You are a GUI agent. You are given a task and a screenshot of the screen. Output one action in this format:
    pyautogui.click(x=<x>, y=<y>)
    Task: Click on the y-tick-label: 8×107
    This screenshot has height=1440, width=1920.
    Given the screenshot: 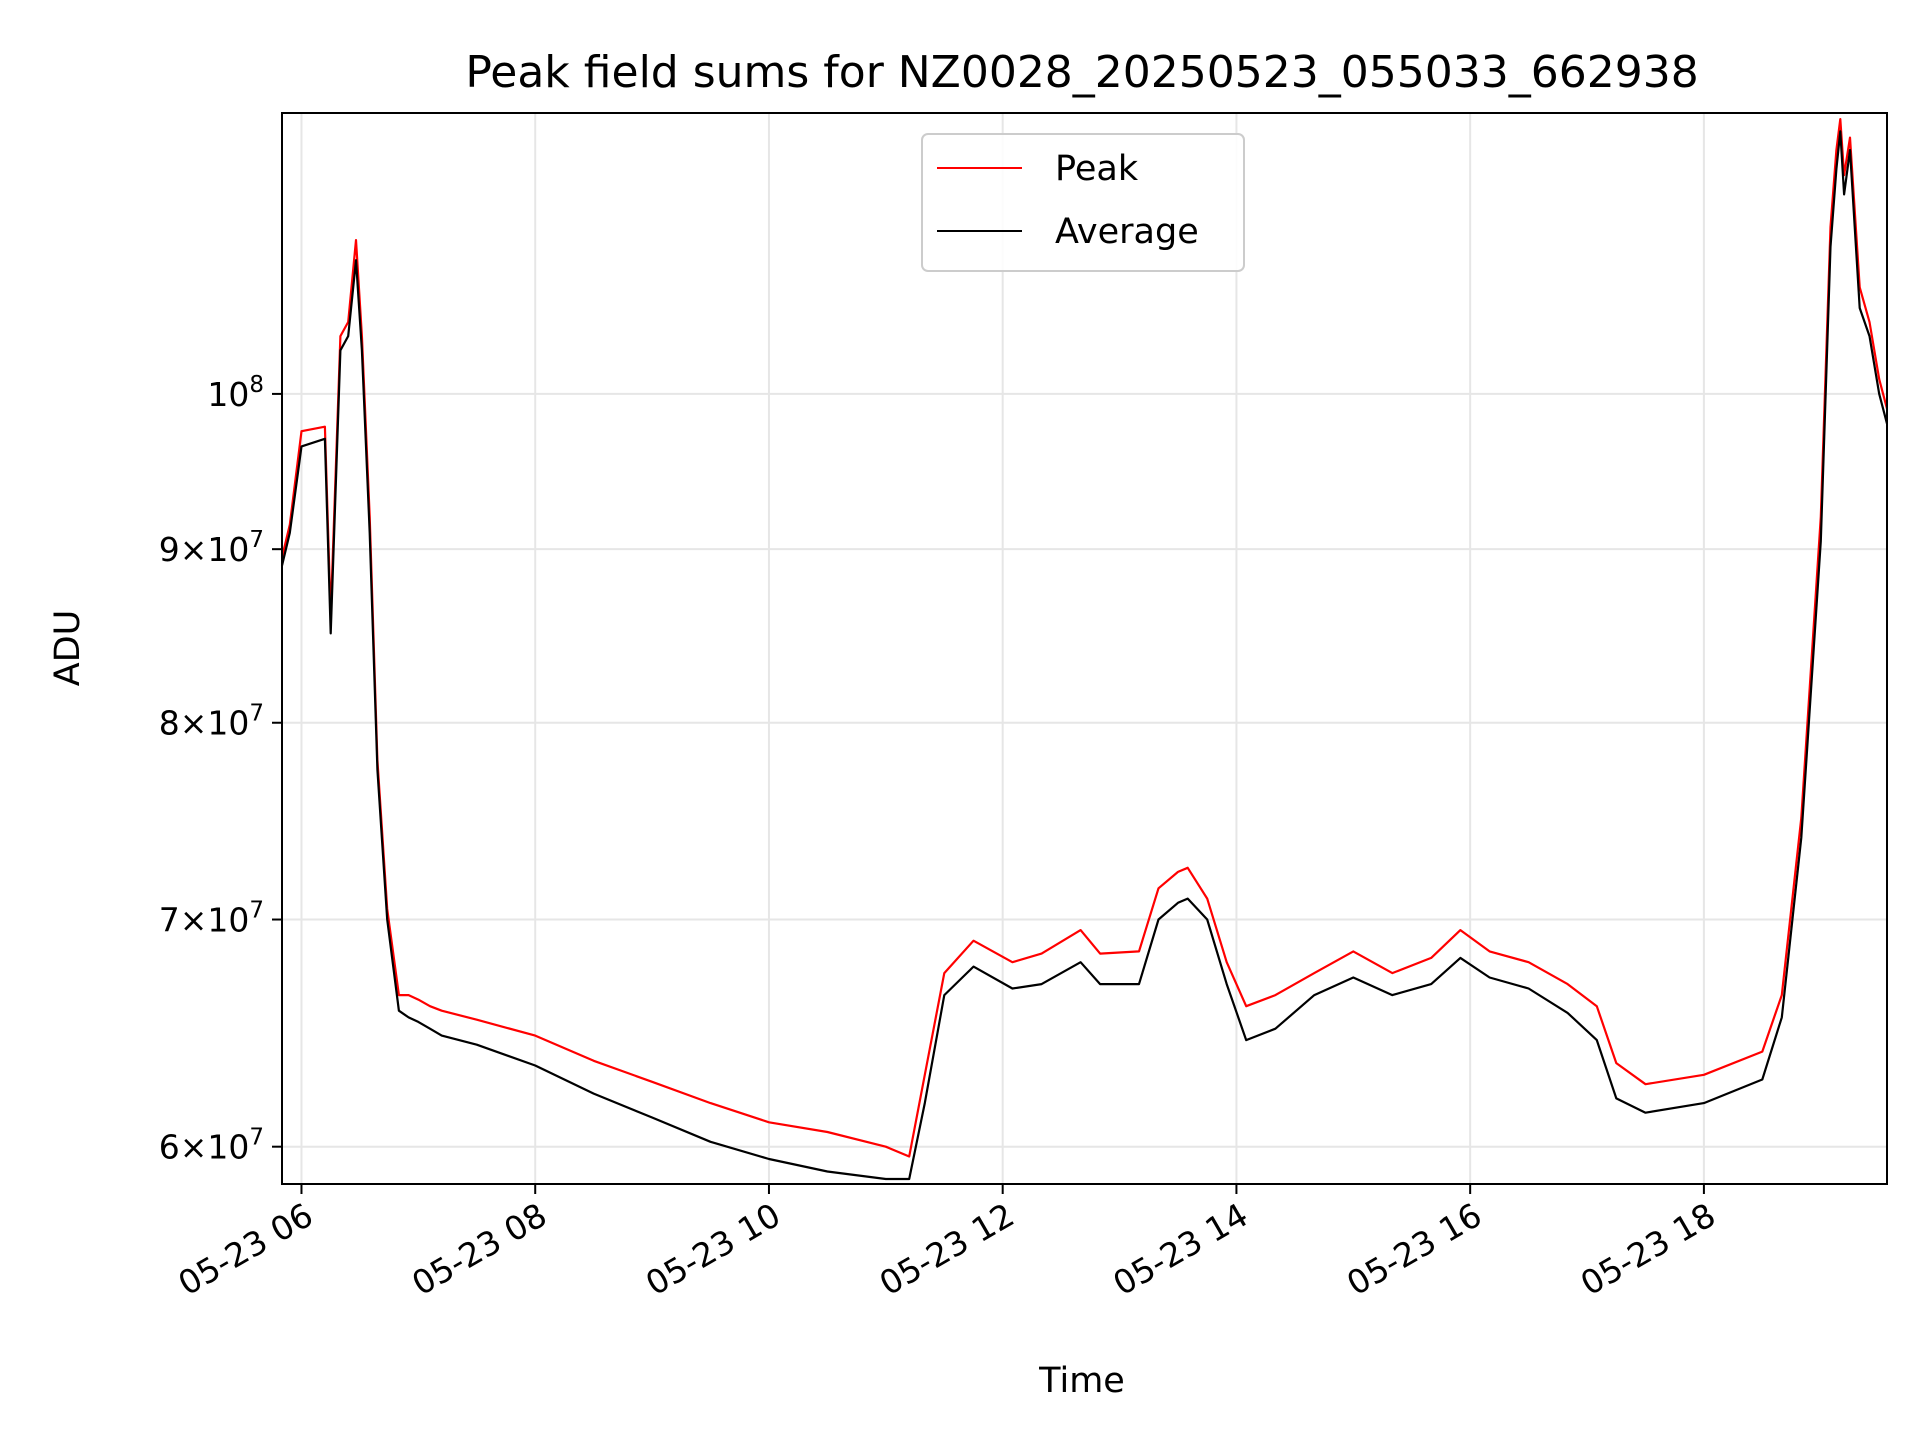 What is the action you would take?
    pyautogui.click(x=211, y=722)
    